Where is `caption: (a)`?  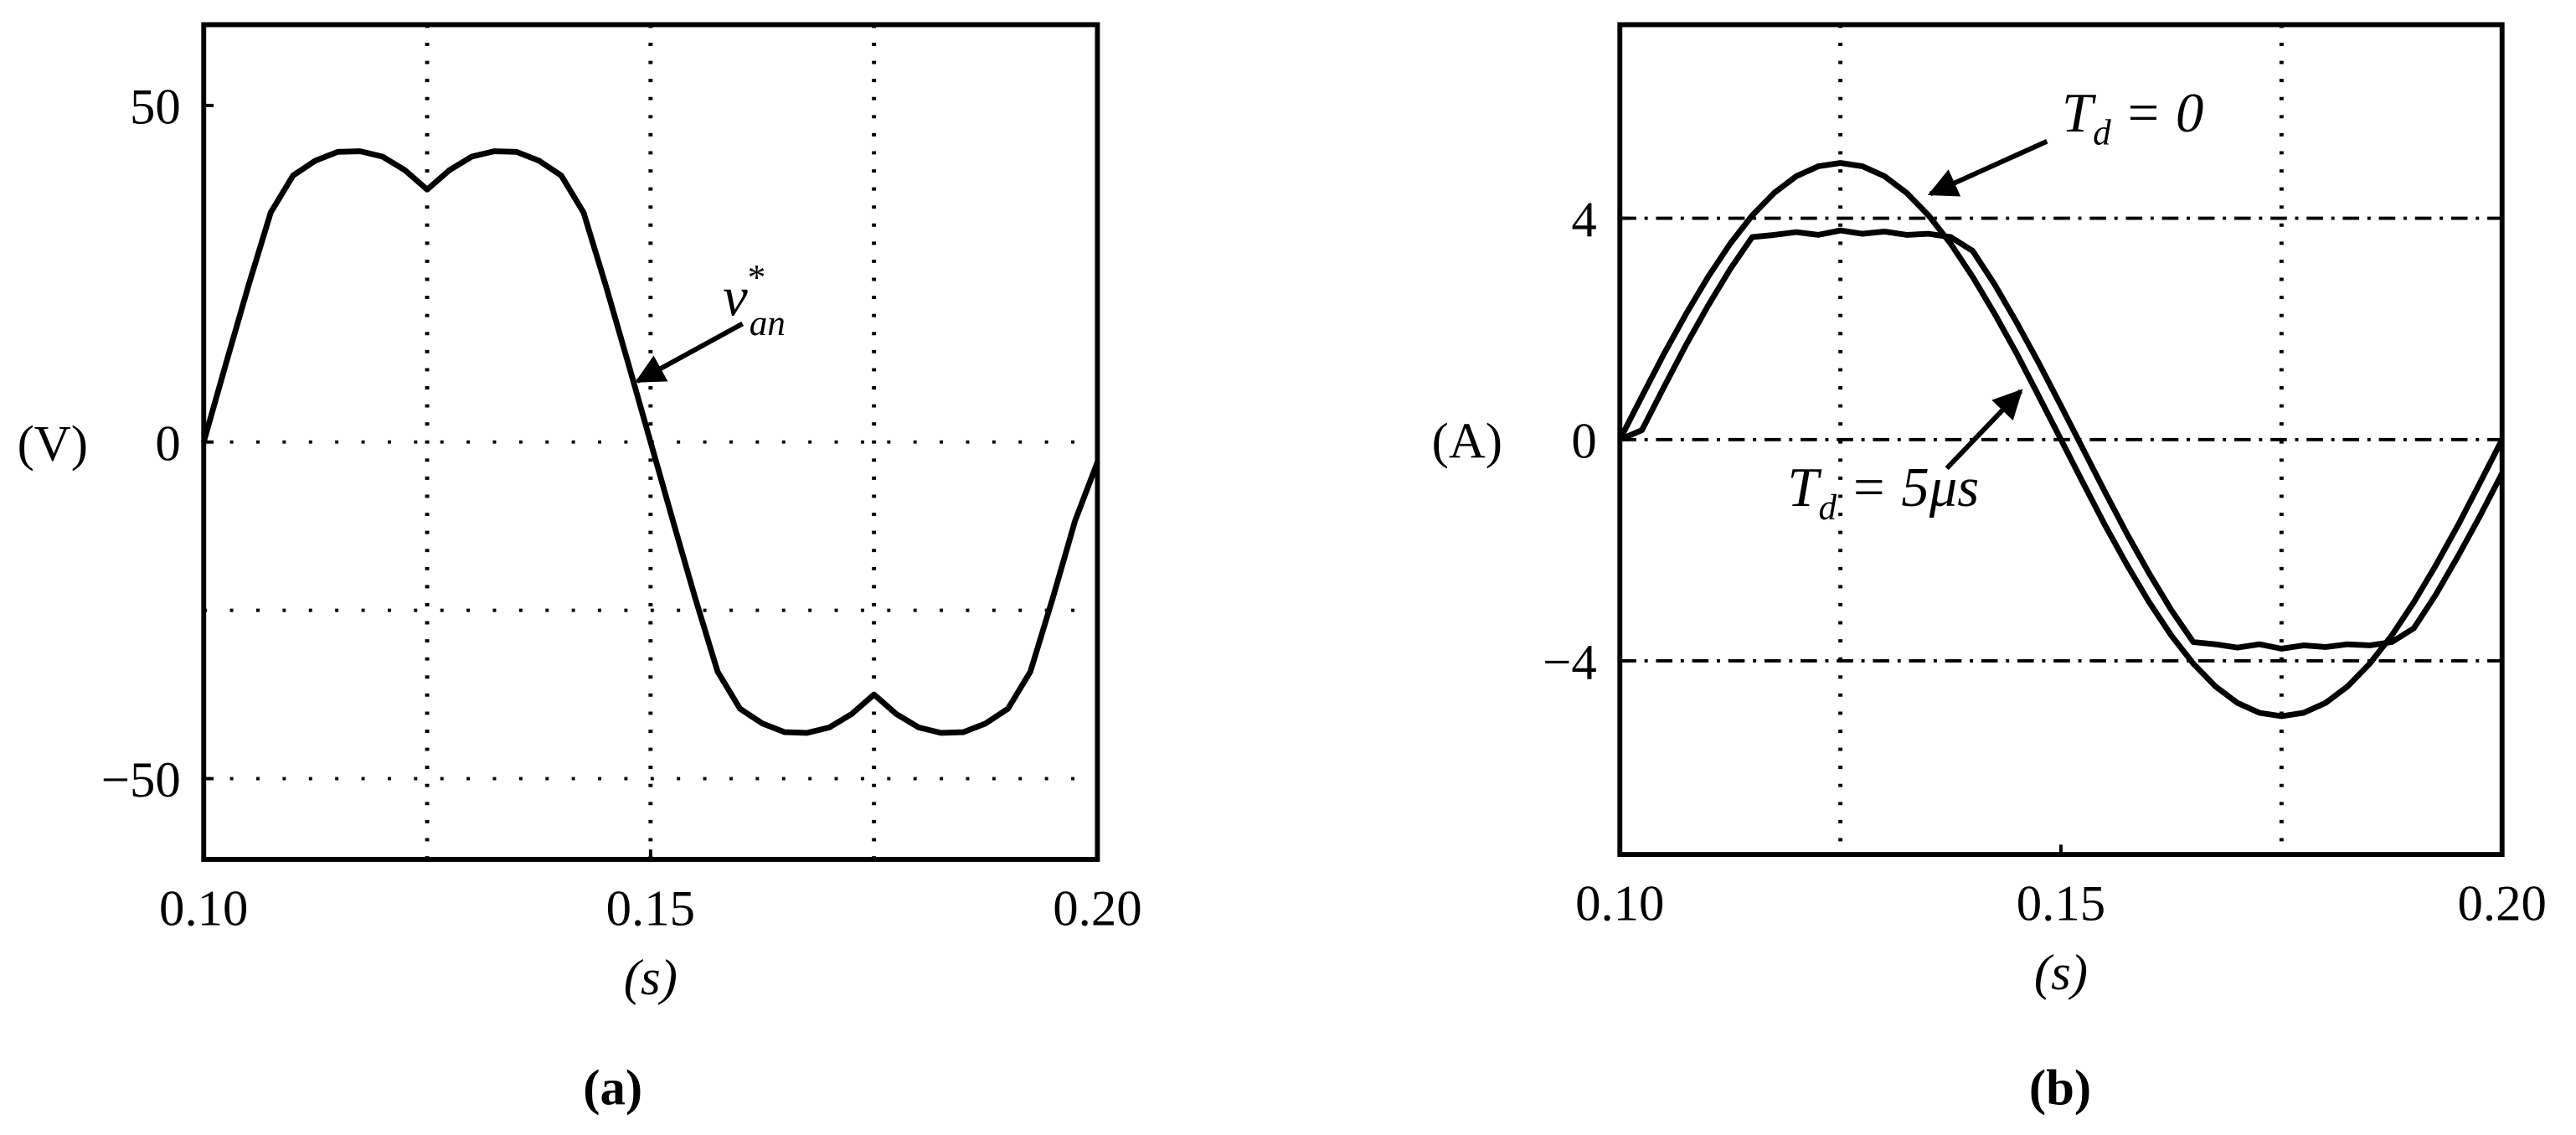 caption: (a) is located at coordinates (612, 1088).